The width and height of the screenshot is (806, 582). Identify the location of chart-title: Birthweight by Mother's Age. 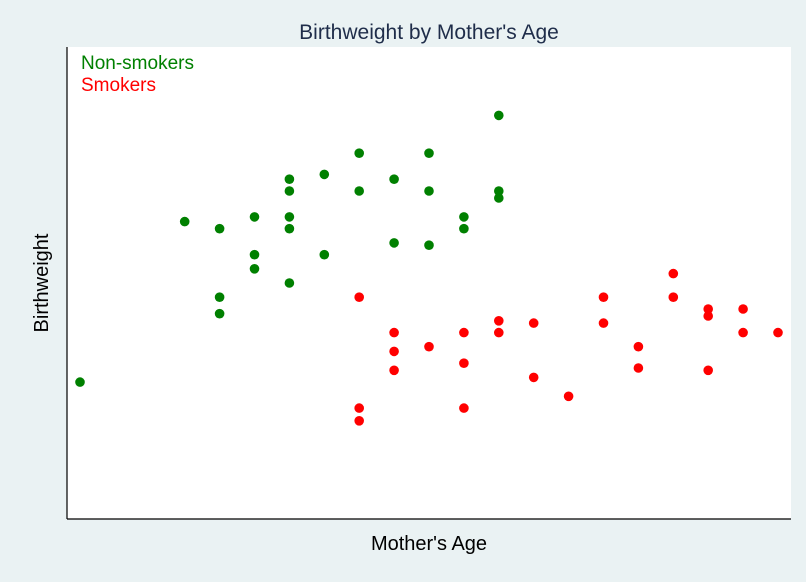
(429, 32).